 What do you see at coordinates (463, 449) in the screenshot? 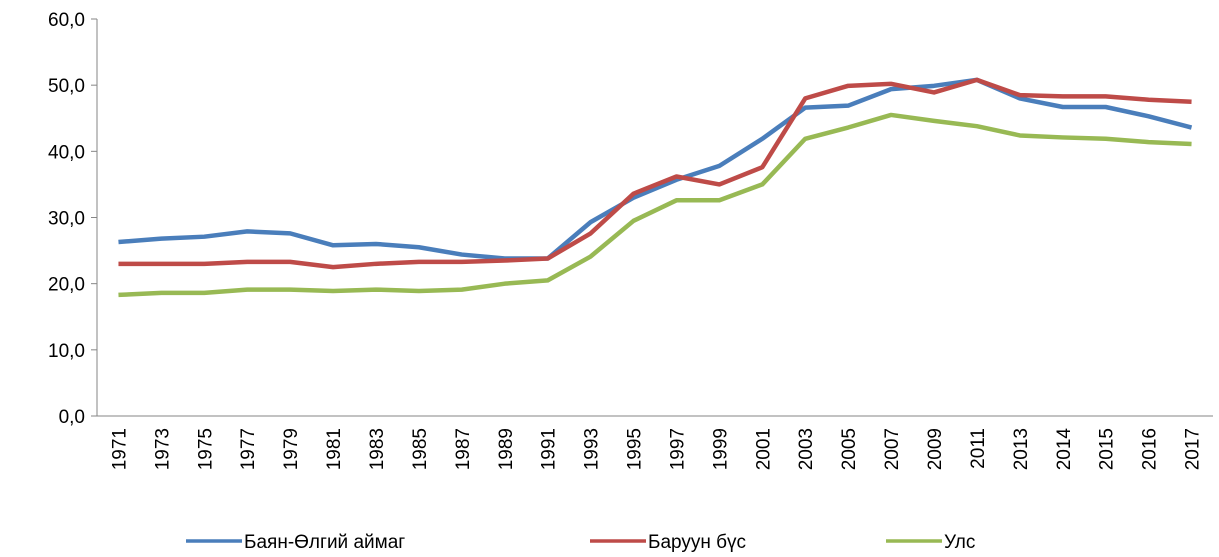
I see `x-tick-label: 1987` at bounding box center [463, 449].